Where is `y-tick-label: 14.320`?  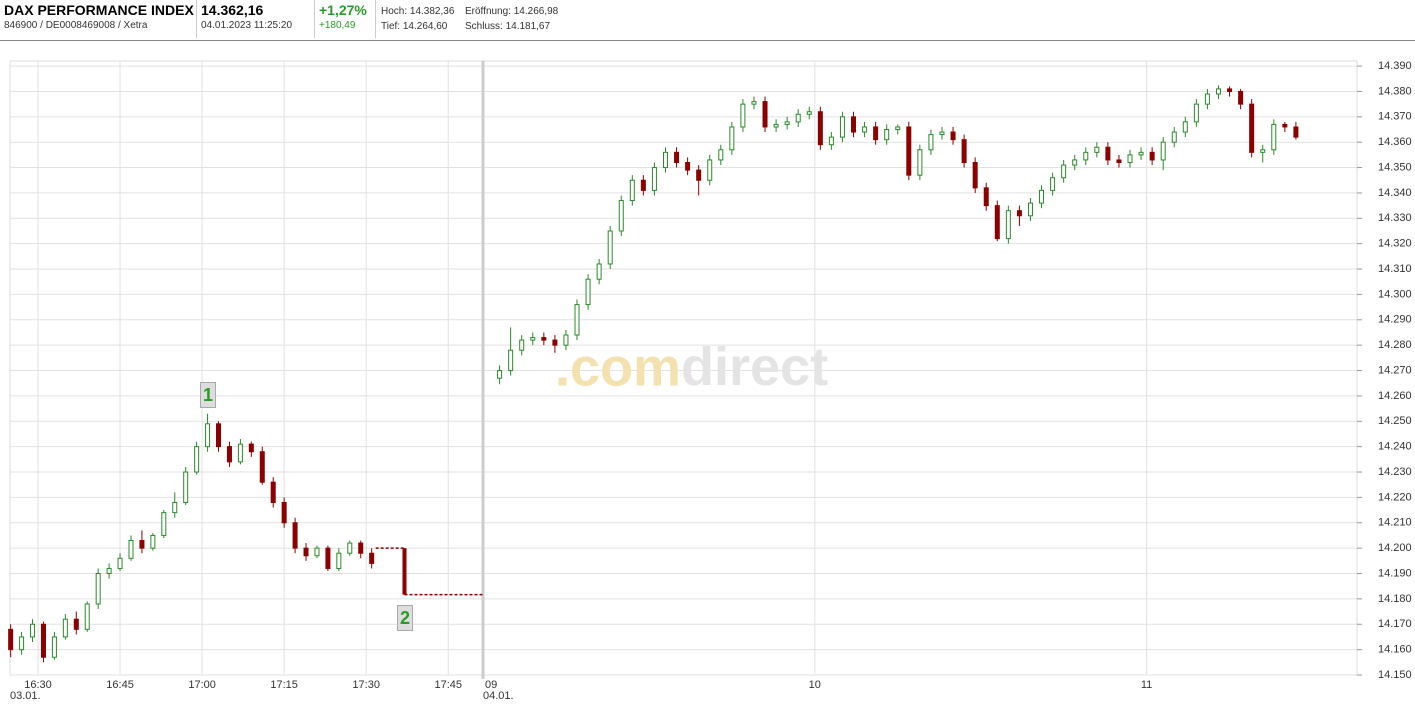 y-tick-label: 14.320 is located at coordinates (1395, 244).